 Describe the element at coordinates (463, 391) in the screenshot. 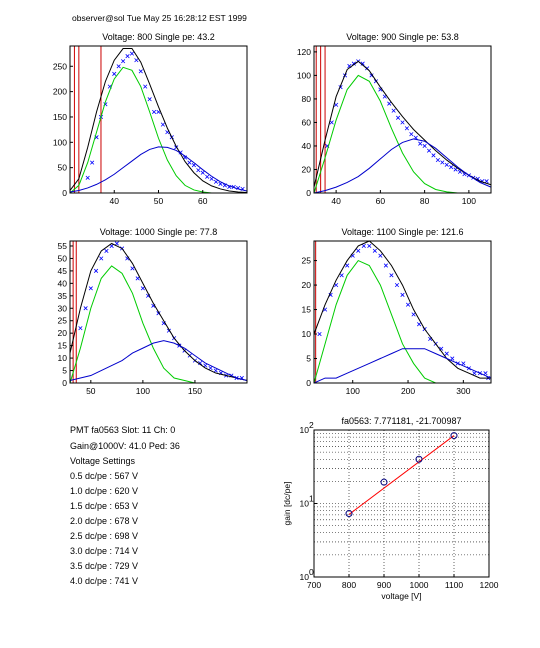

I see `x-tick-label: 300` at that location.